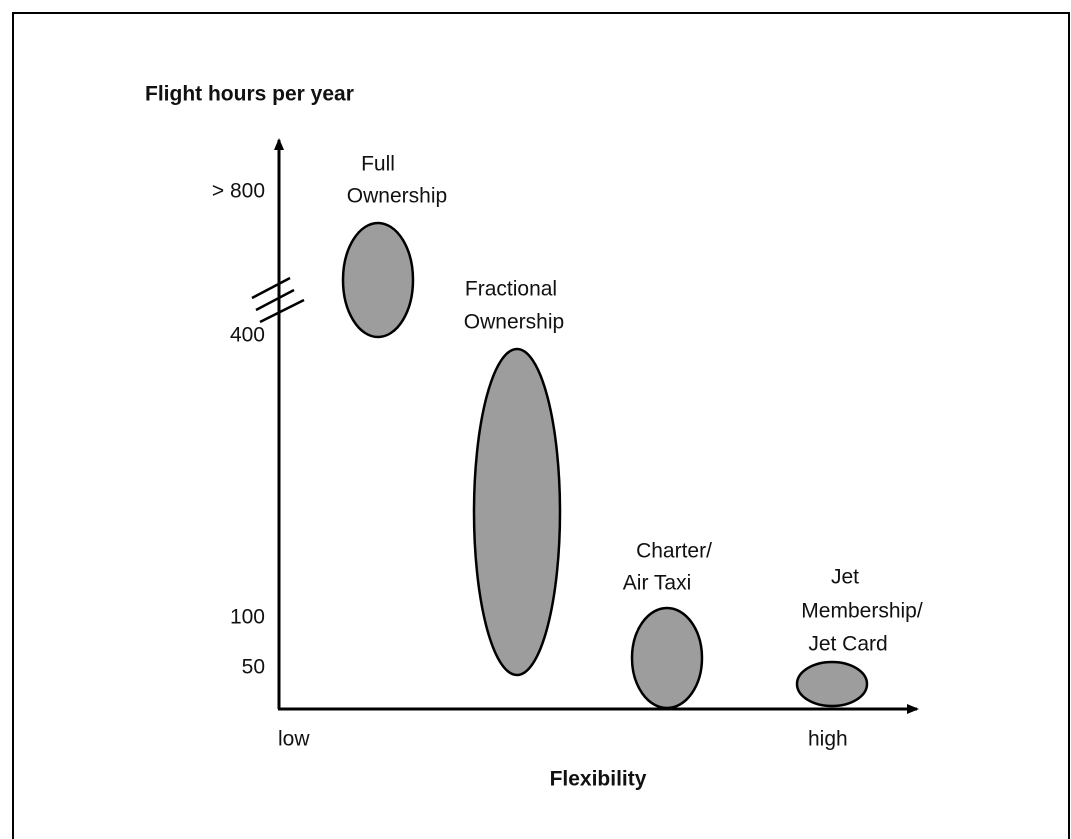 The height and width of the screenshot is (839, 1071). What do you see at coordinates (278, 300) in the screenshot?
I see `axis-break` at bounding box center [278, 300].